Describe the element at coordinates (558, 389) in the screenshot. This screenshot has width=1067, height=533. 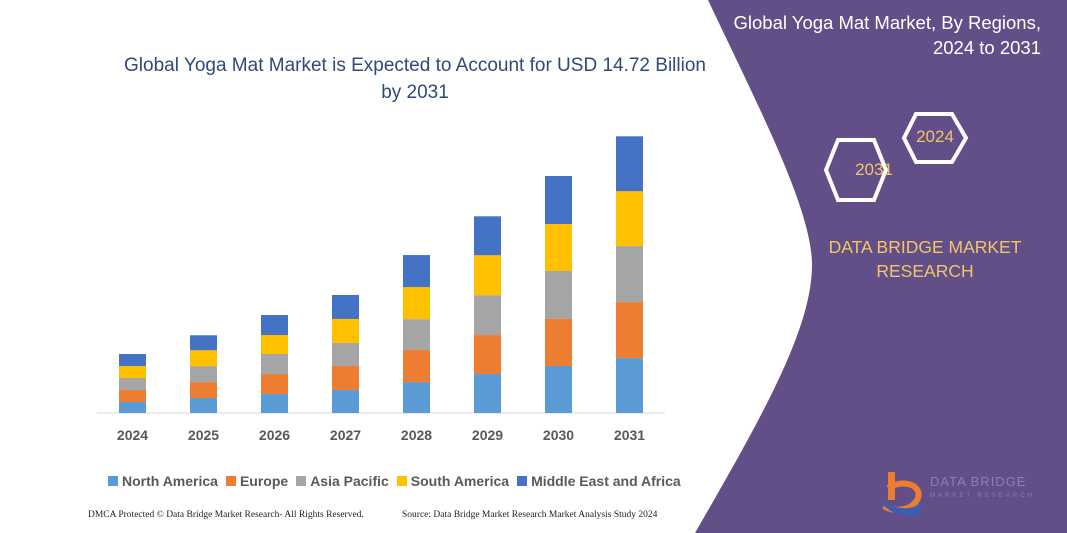
I see `bar-2030-north-america` at that location.